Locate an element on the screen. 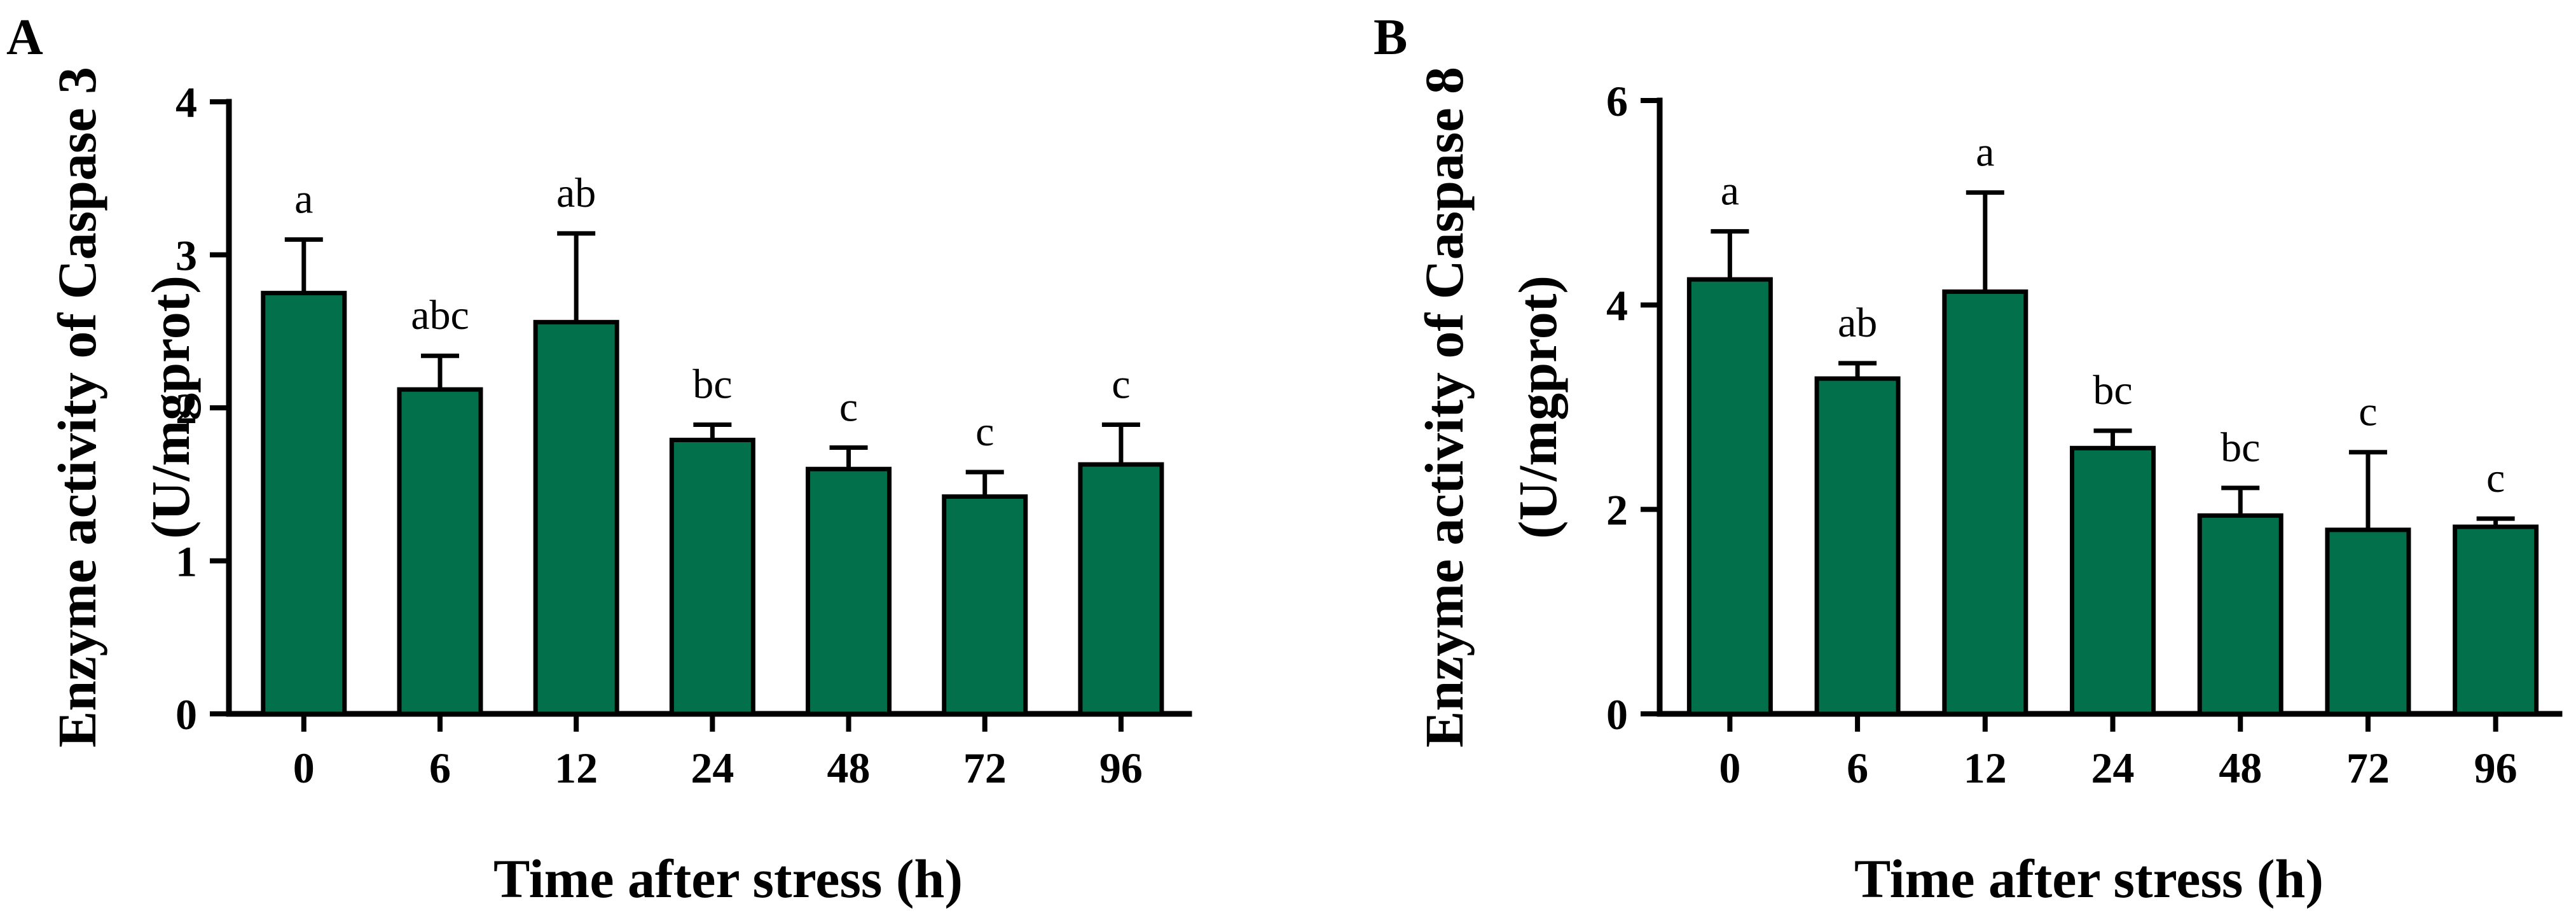  sig-label-6: ab is located at coordinates (1858, 323).